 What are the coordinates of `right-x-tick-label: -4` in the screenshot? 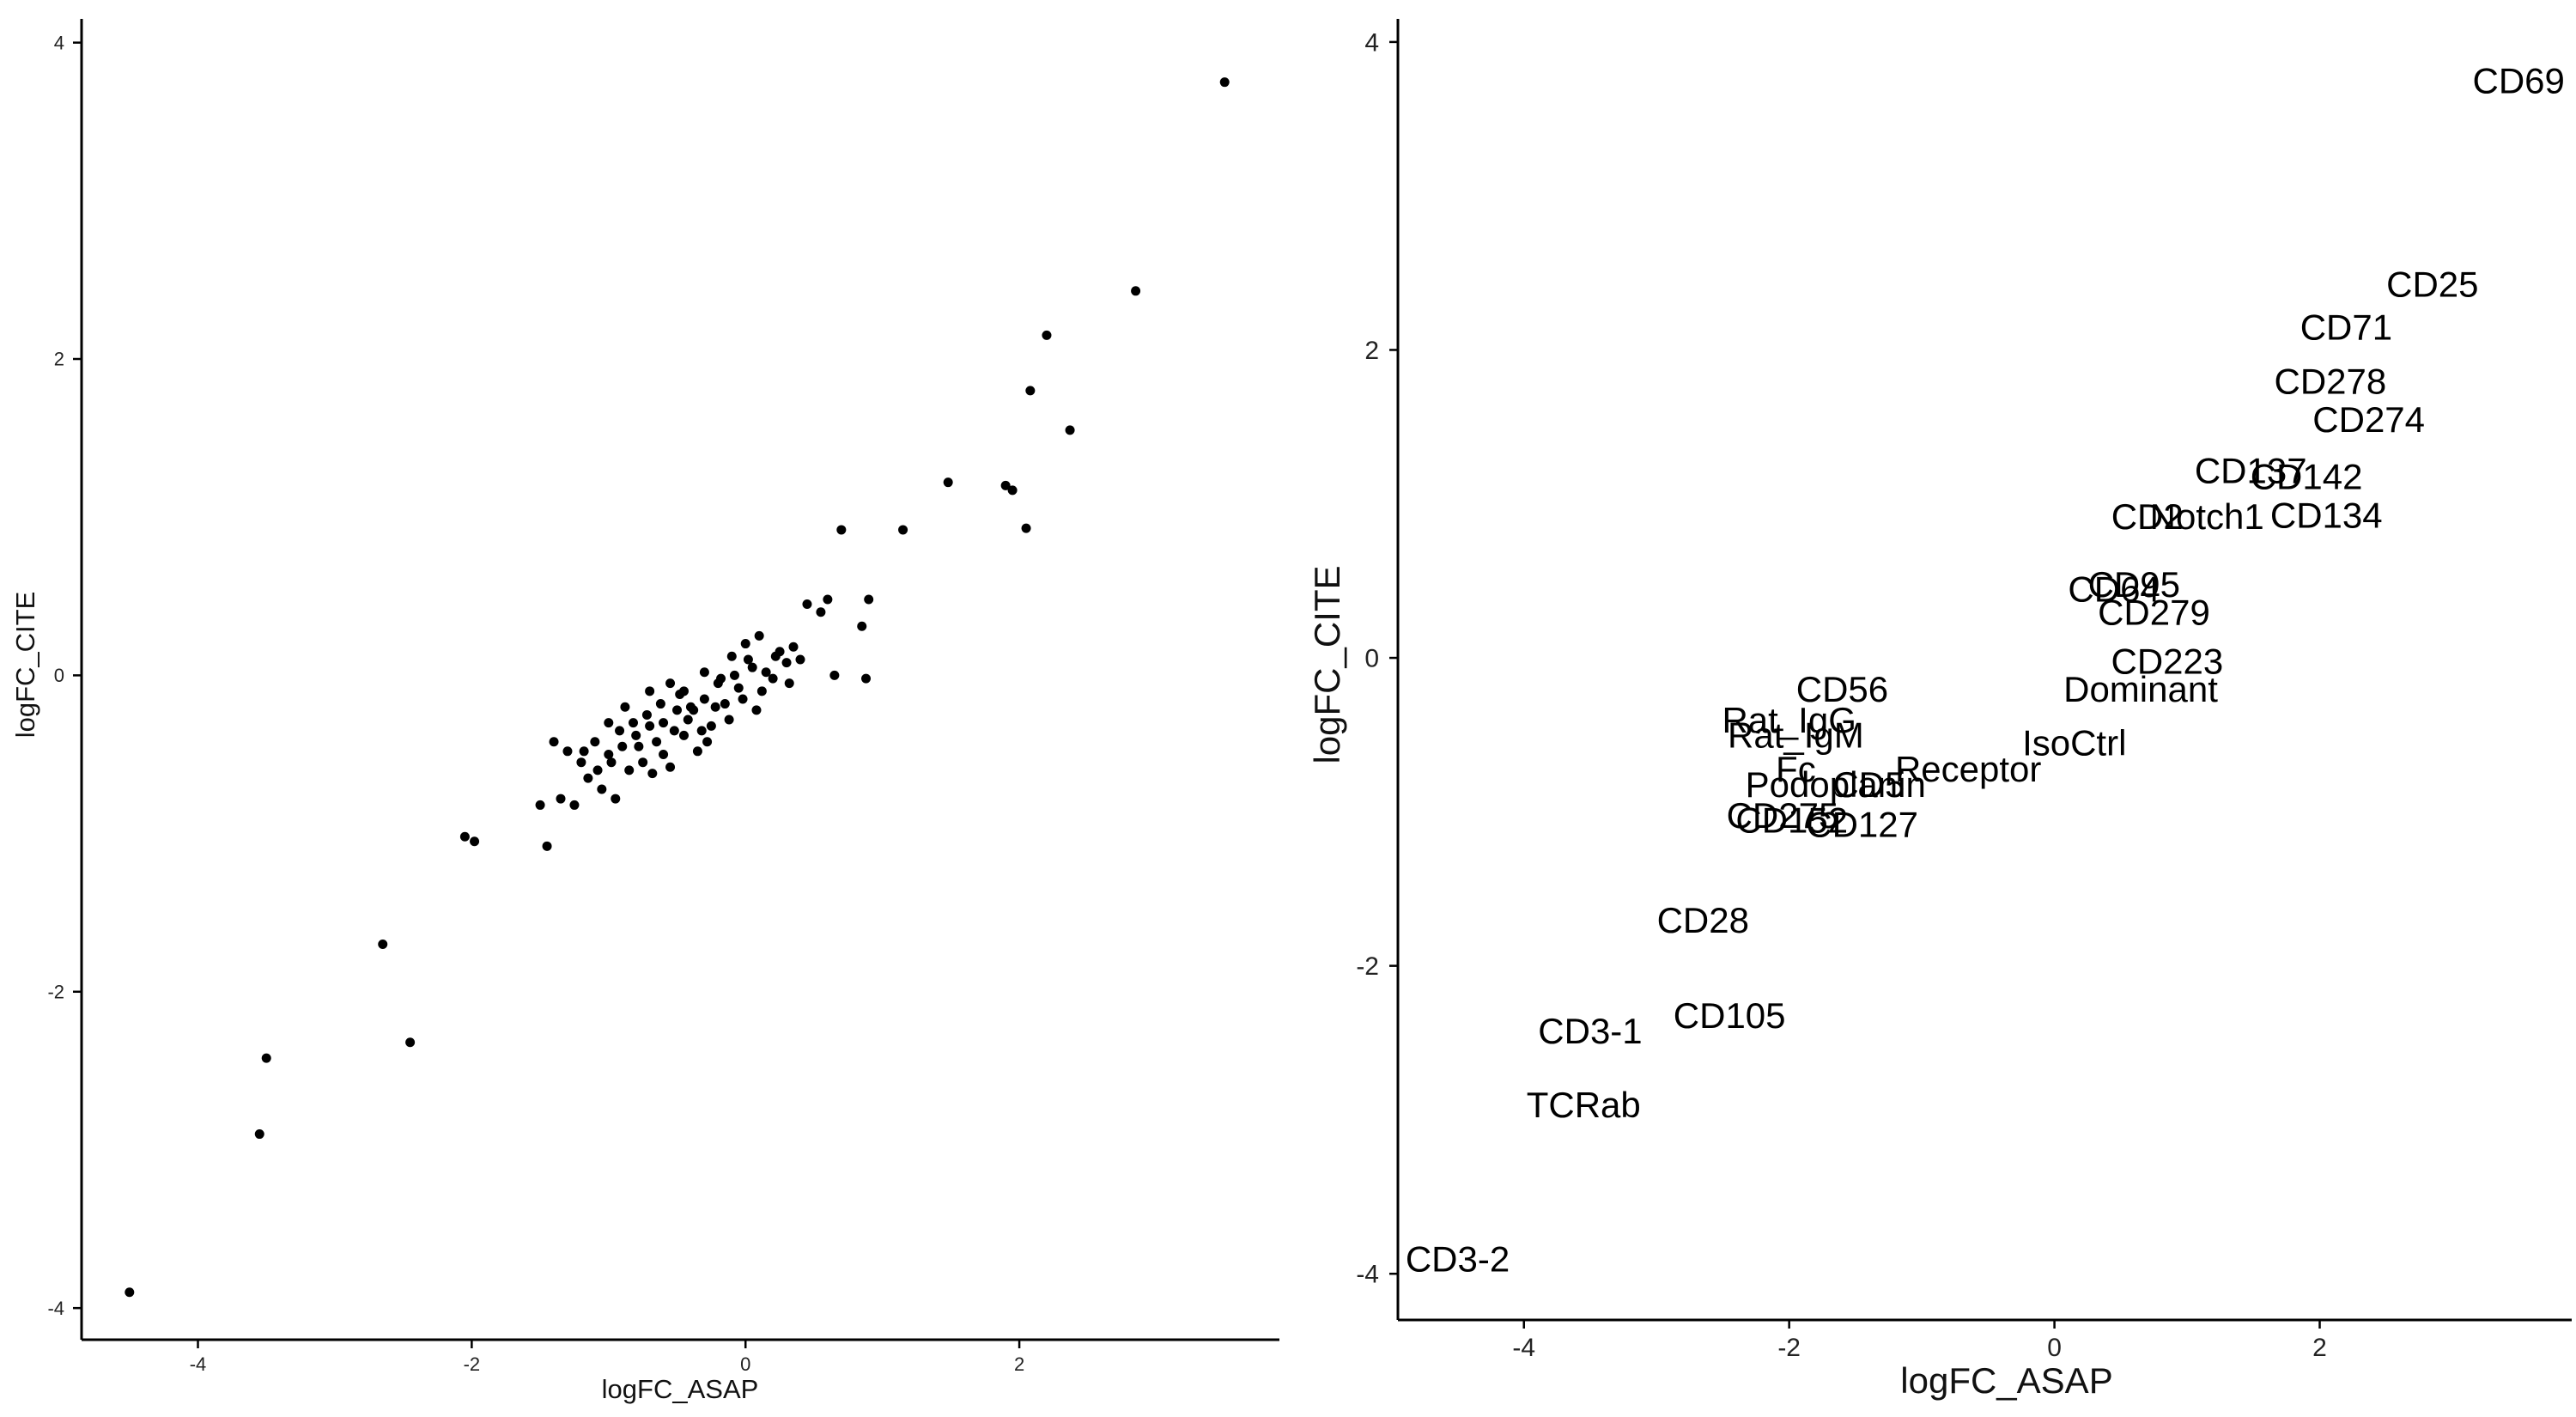 It's located at (1524, 1348).